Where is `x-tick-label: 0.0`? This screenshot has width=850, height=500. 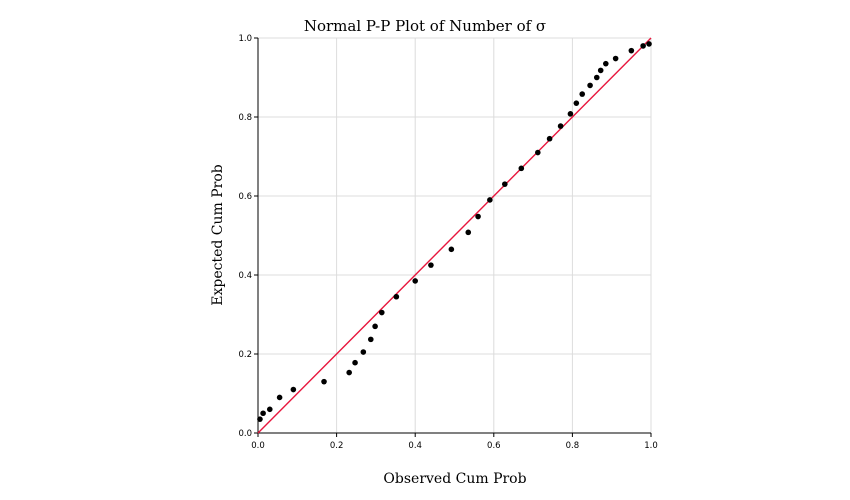
x-tick-label: 0.0 is located at coordinates (258, 446).